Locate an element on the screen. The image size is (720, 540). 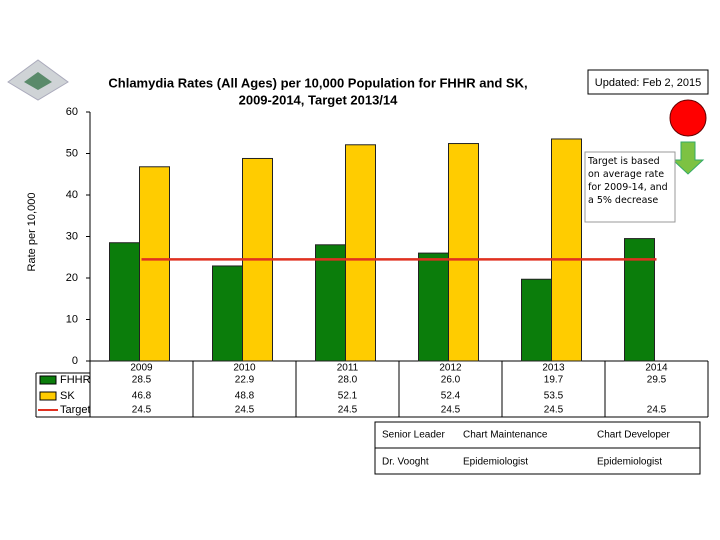
chart-title: 2009-2014, Target 2013/14 is located at coordinates (319, 99).